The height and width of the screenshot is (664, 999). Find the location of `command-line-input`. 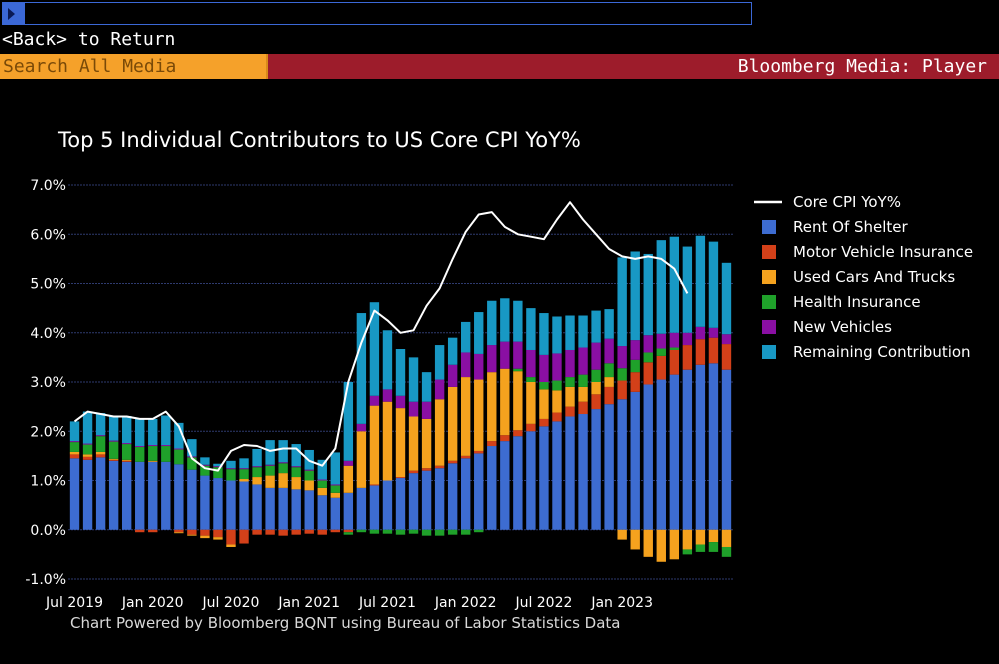

command-line-input is located at coordinates (377, 13).